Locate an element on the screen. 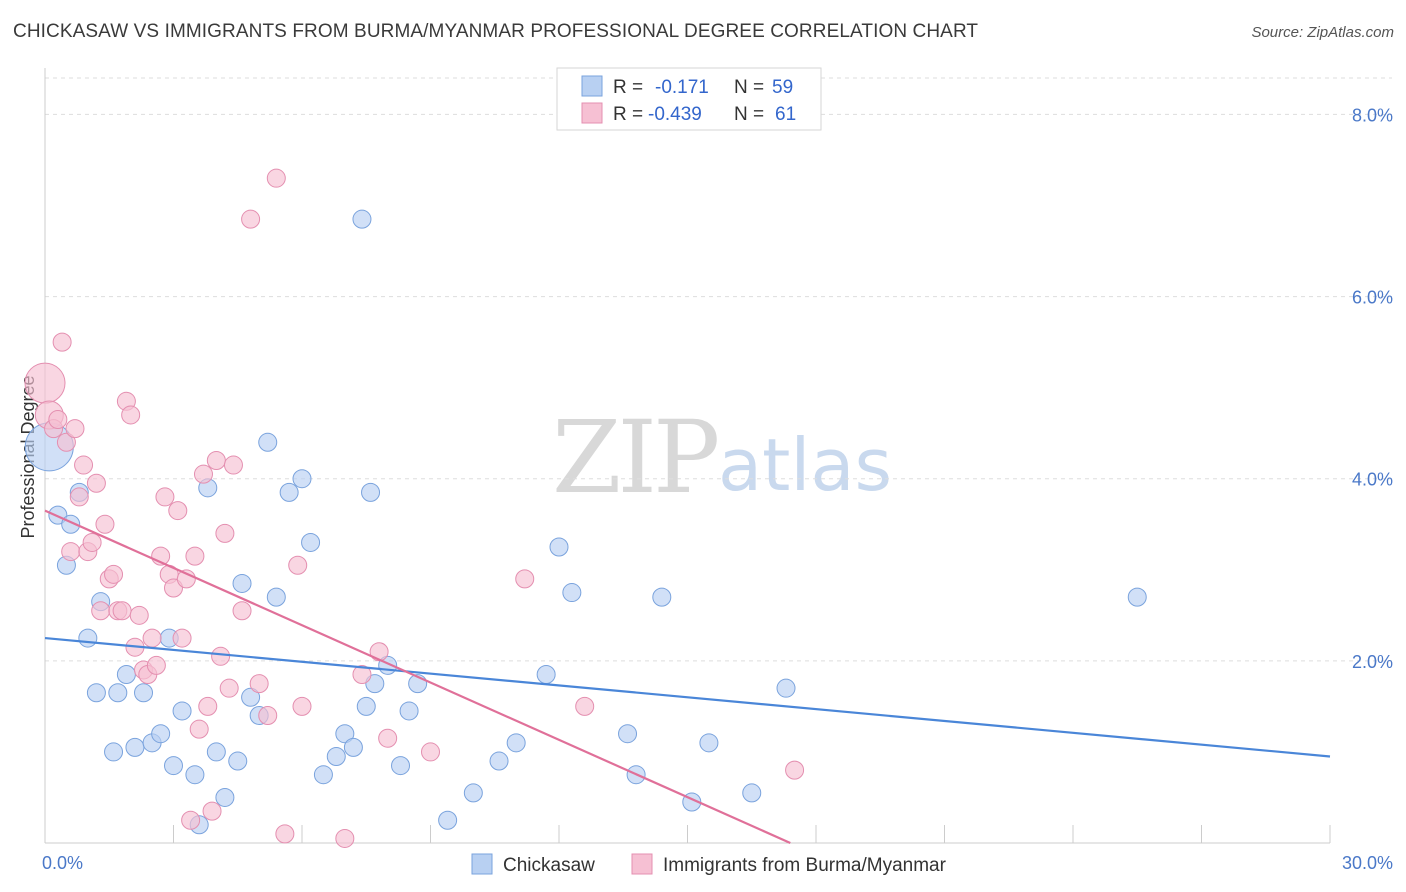 The height and width of the screenshot is (892, 1406). watermark-atlas: atlas is located at coordinates (805, 465).